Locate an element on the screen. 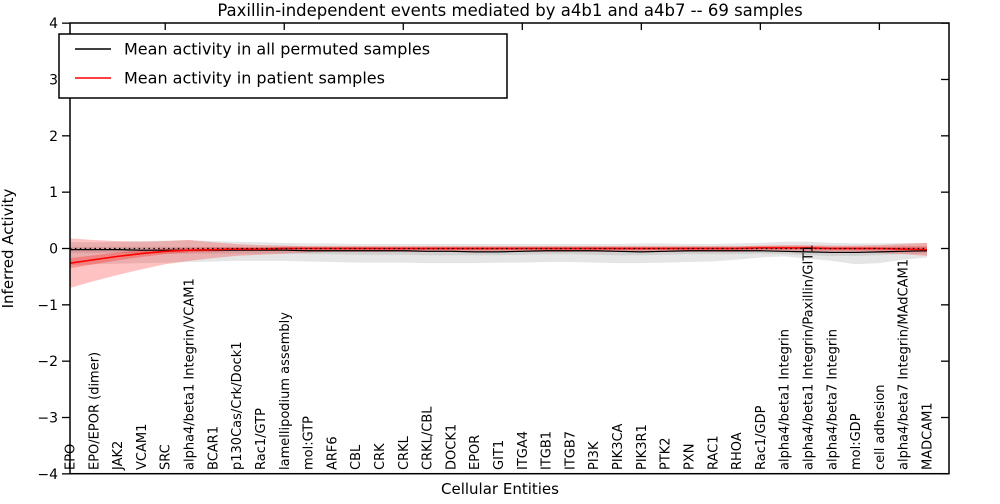 The image size is (1000, 504). x-tick-label: BCAR1 is located at coordinates (213, 448).